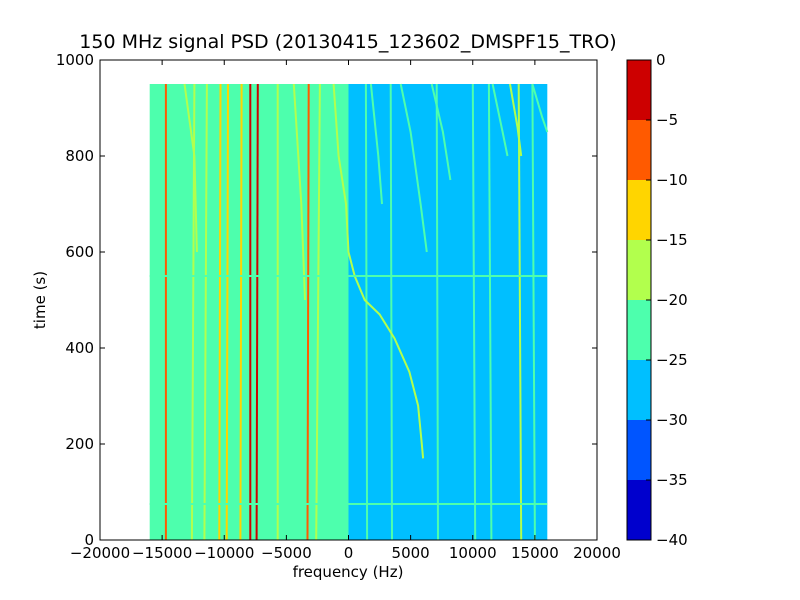 The image size is (800, 600). I want to click on y-tick-label: 800, so click(79, 156).